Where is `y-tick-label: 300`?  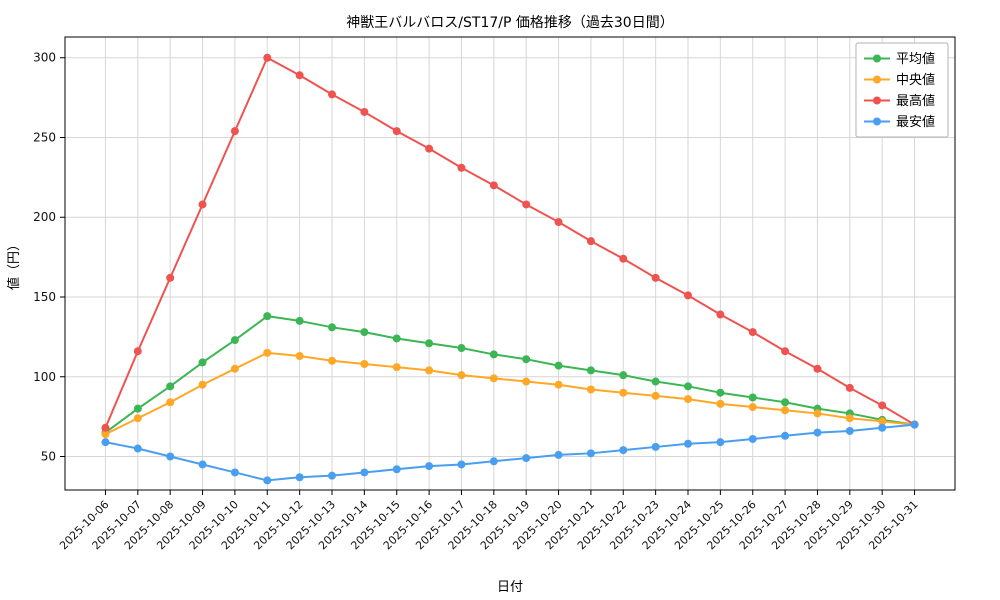
y-tick-label: 300 is located at coordinates (44, 58).